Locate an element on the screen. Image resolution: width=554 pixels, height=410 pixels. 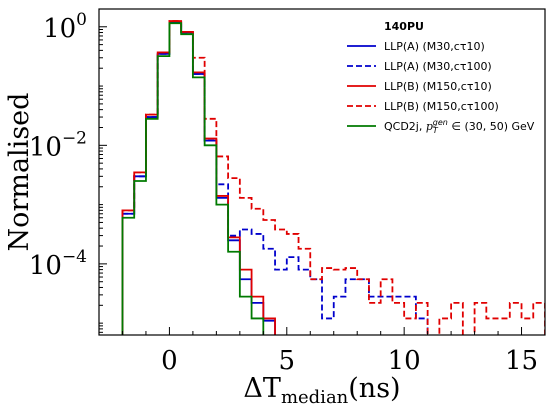
legend-title: 140PU is located at coordinates (404, 26).